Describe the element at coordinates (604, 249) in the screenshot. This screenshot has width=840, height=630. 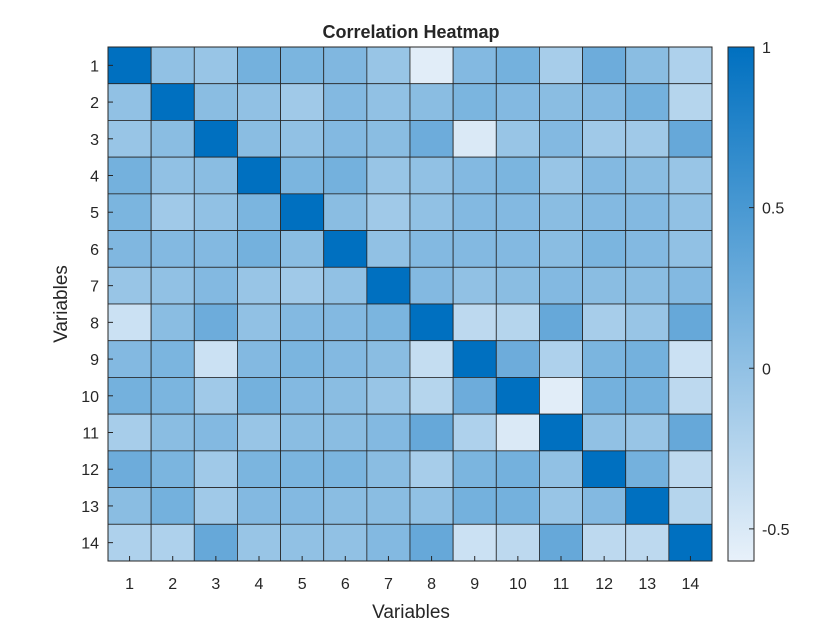
I see `heatmap-cell-r6-c12` at that location.